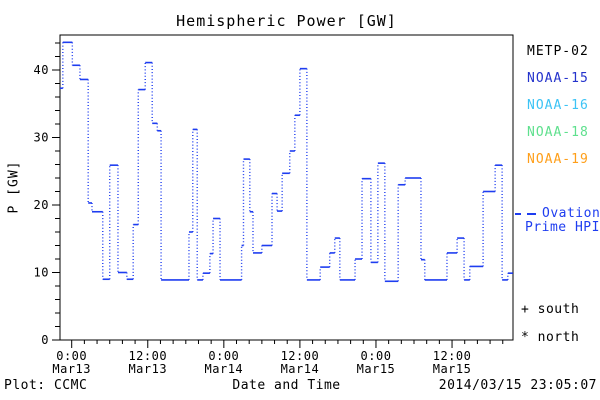  I want to click on legend-item-noaa18: NOAA-18, so click(558, 132).